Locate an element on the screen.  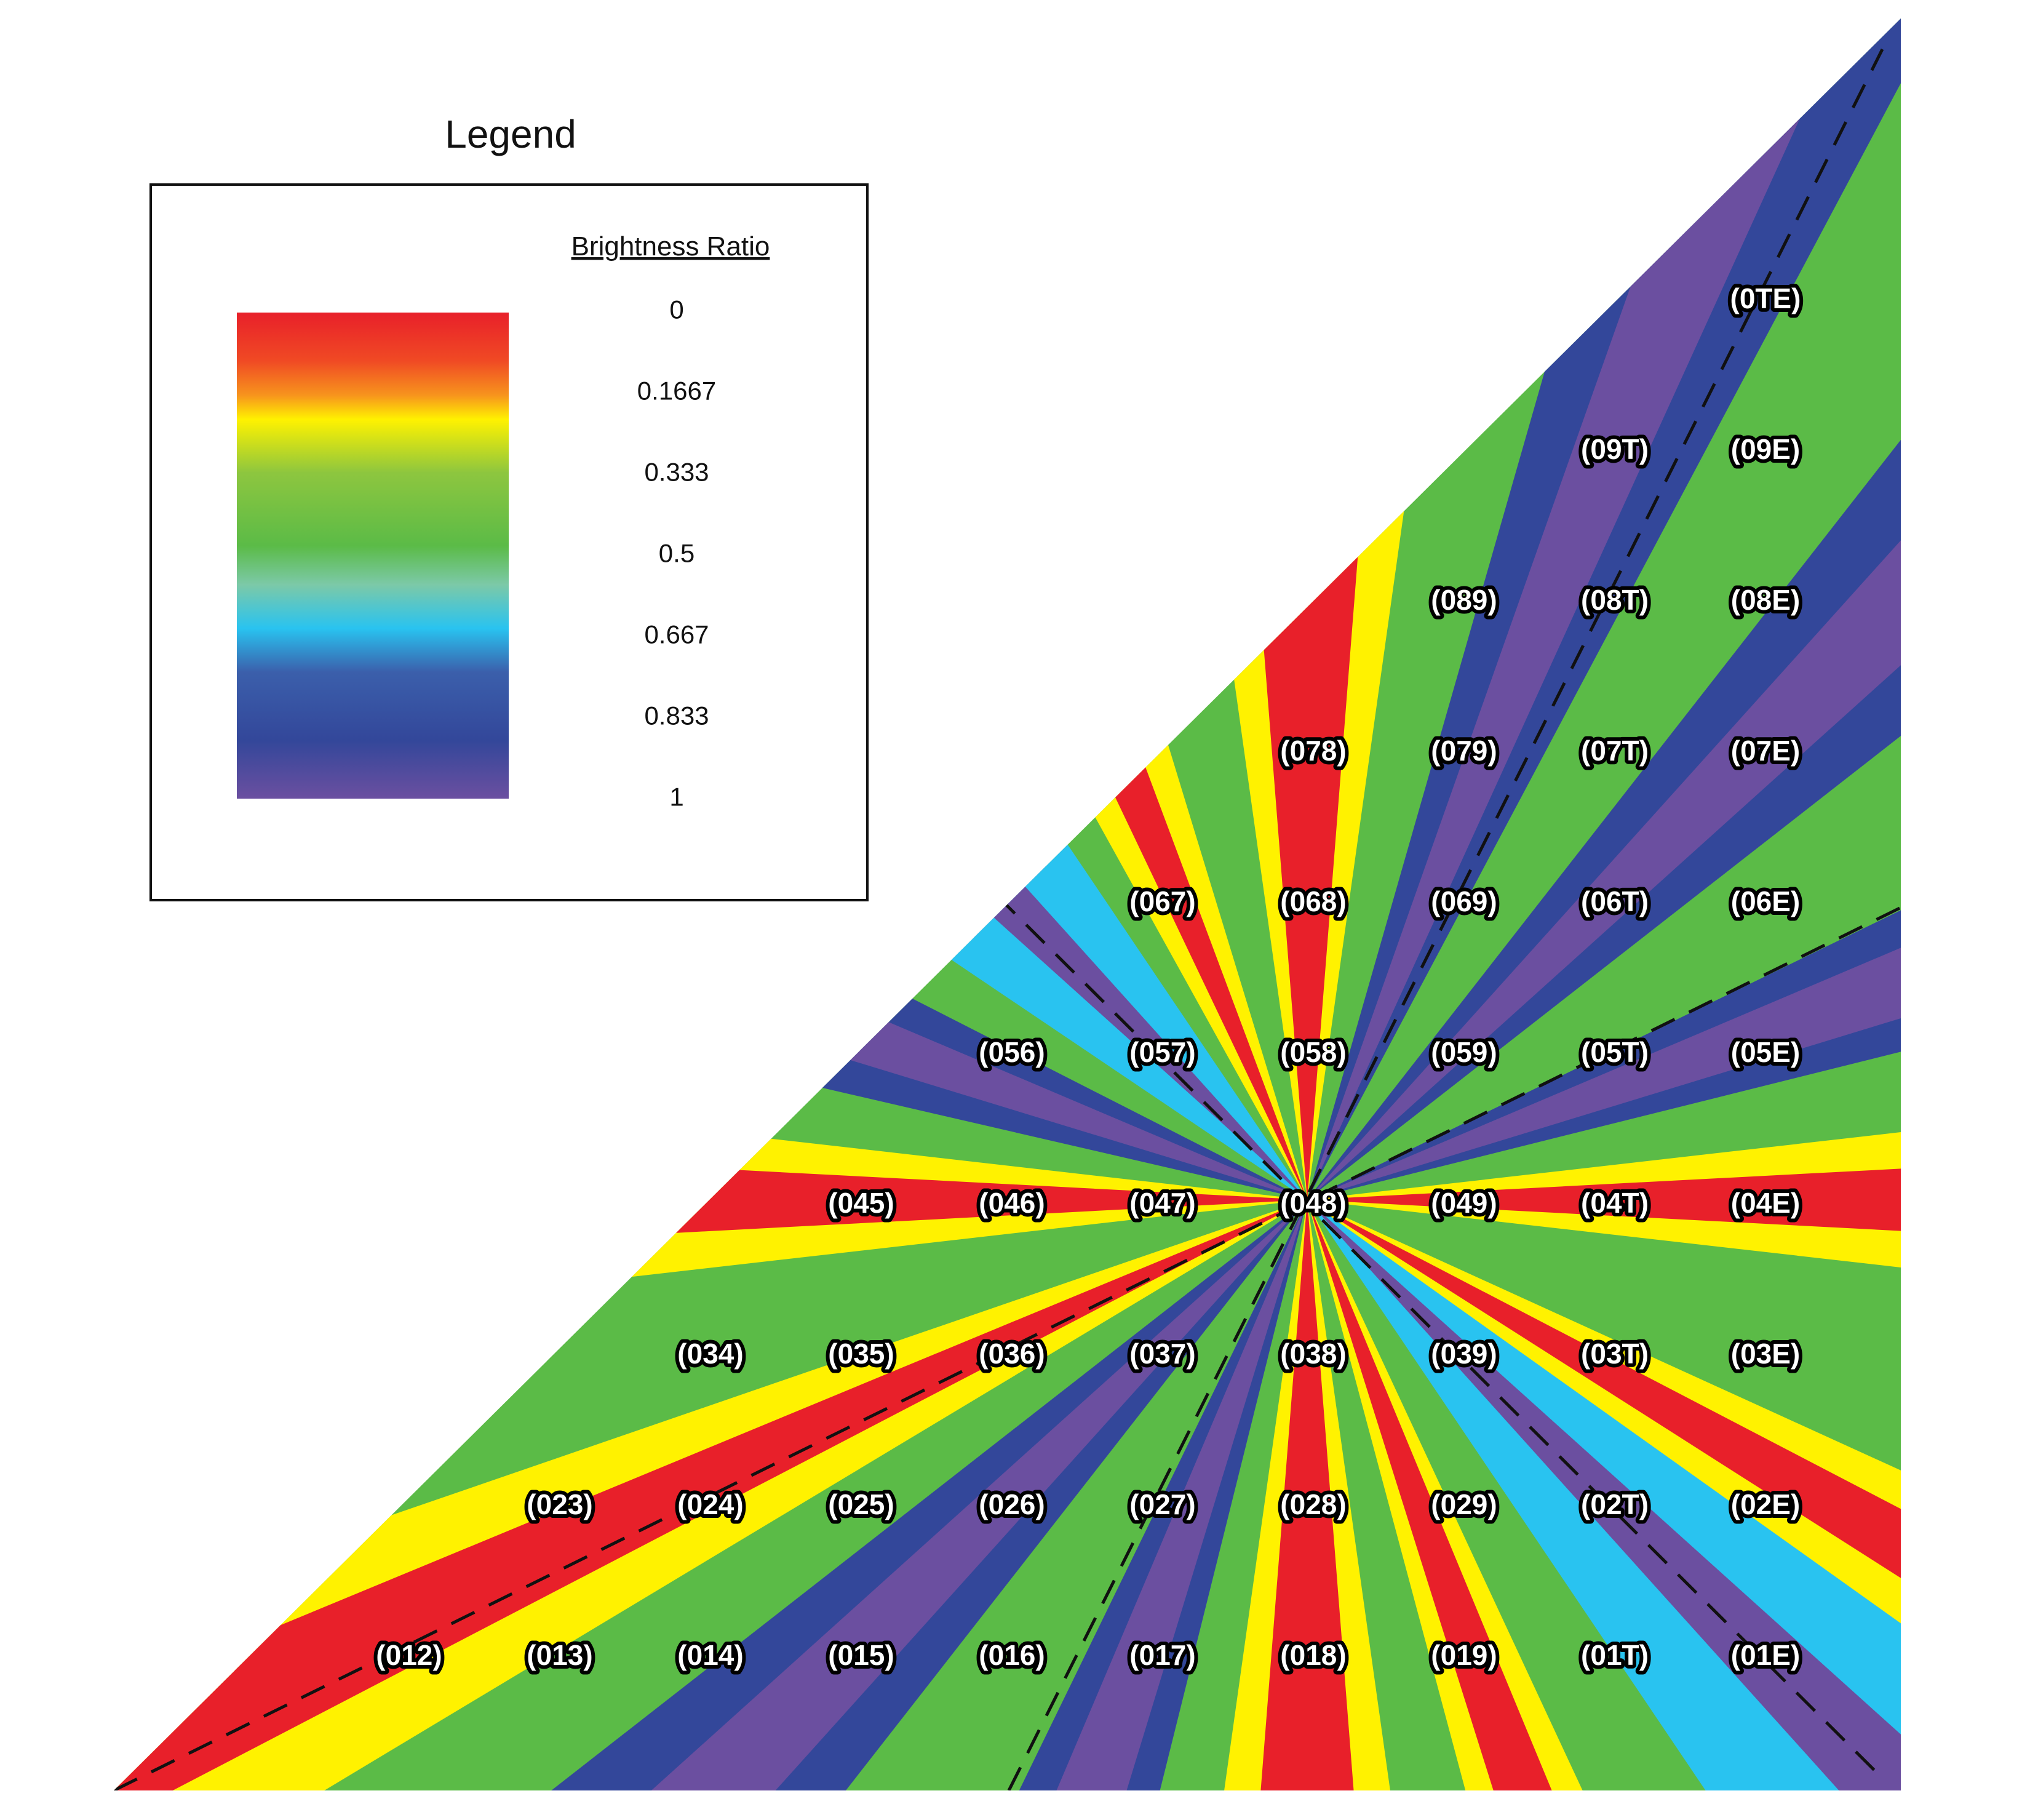
grid-label: (089) is located at coordinates (1464, 600).